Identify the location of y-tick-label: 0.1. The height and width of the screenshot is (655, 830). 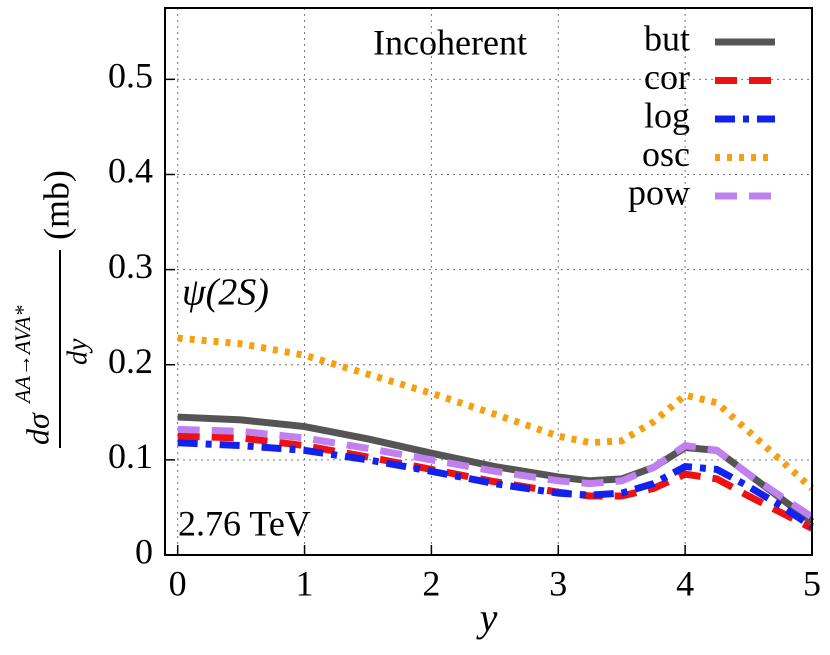
(130, 456).